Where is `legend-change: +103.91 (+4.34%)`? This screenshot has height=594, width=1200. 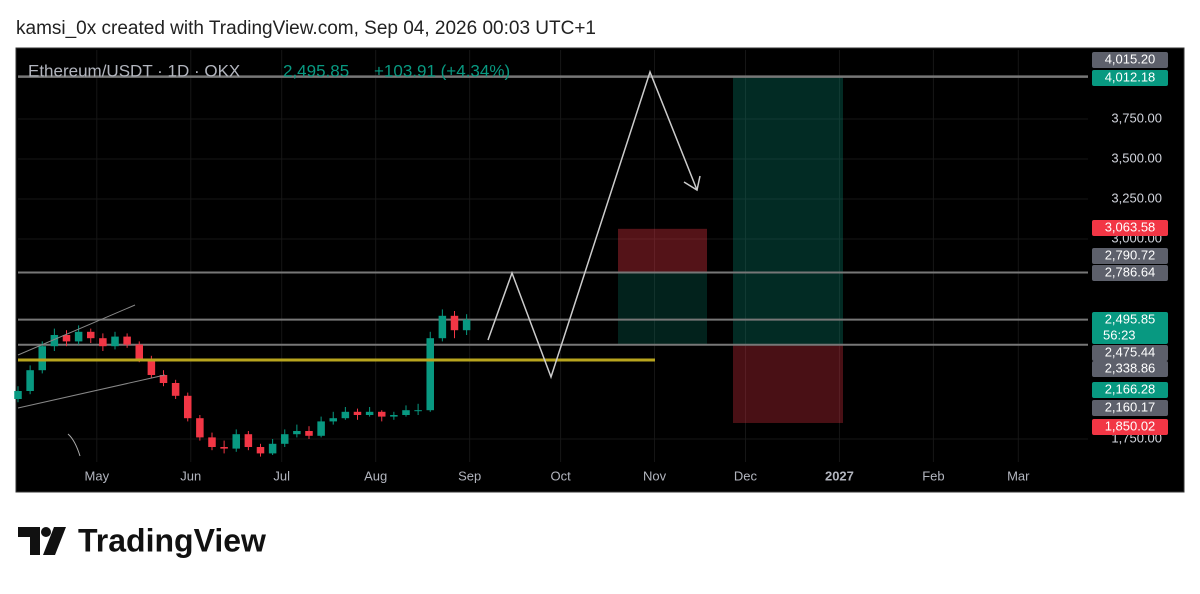 legend-change: +103.91 (+4.34%) is located at coordinates (442, 70).